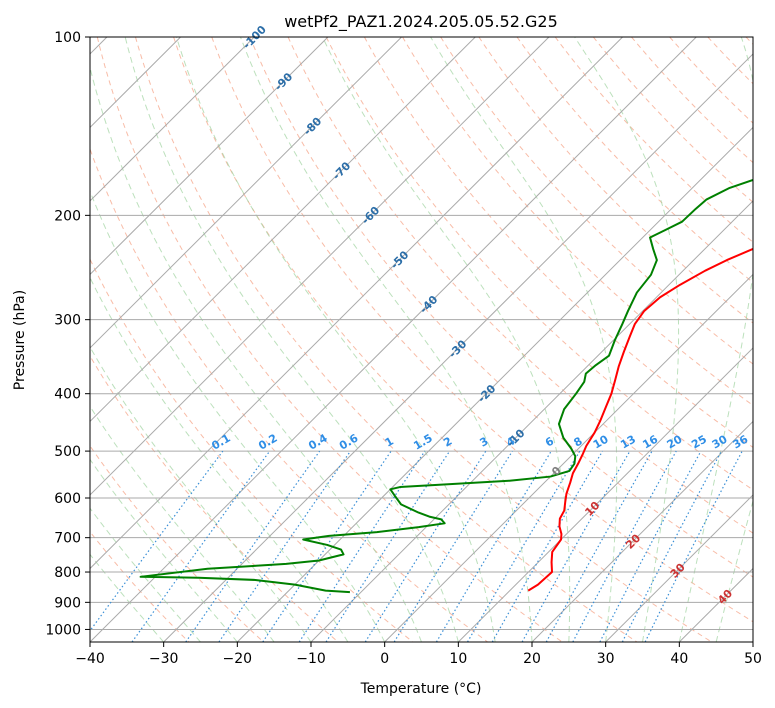 The height and width of the screenshot is (708, 775). What do you see at coordinates (679, 659) in the screenshot?
I see `x-tick-label: 40` at bounding box center [679, 659].